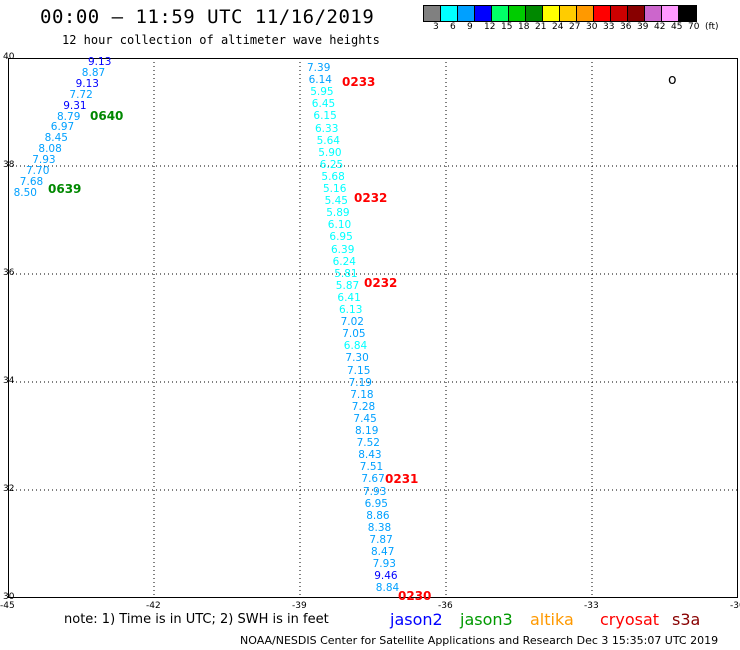 The height and width of the screenshot is (650, 740). I want to click on wave-height-label: 8.45, so click(56, 138).